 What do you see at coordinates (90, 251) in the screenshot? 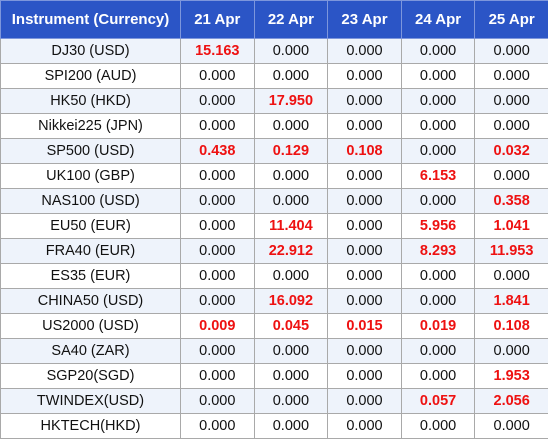
I see `instrument-cell: FRA40 (EUR)` at bounding box center [90, 251].